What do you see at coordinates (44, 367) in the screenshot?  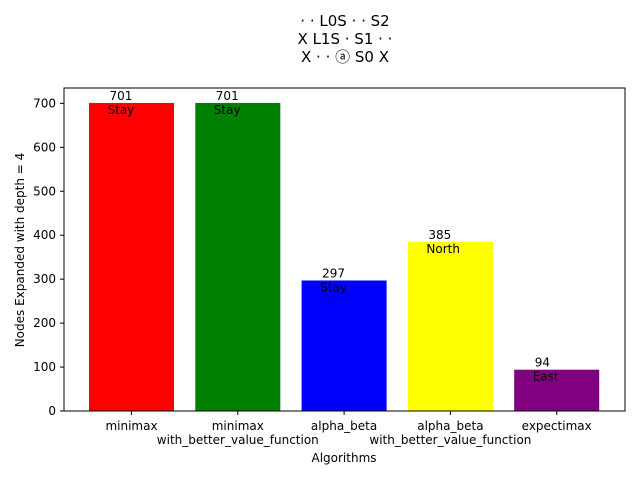 I see `y-tick-label-100: 100` at bounding box center [44, 367].